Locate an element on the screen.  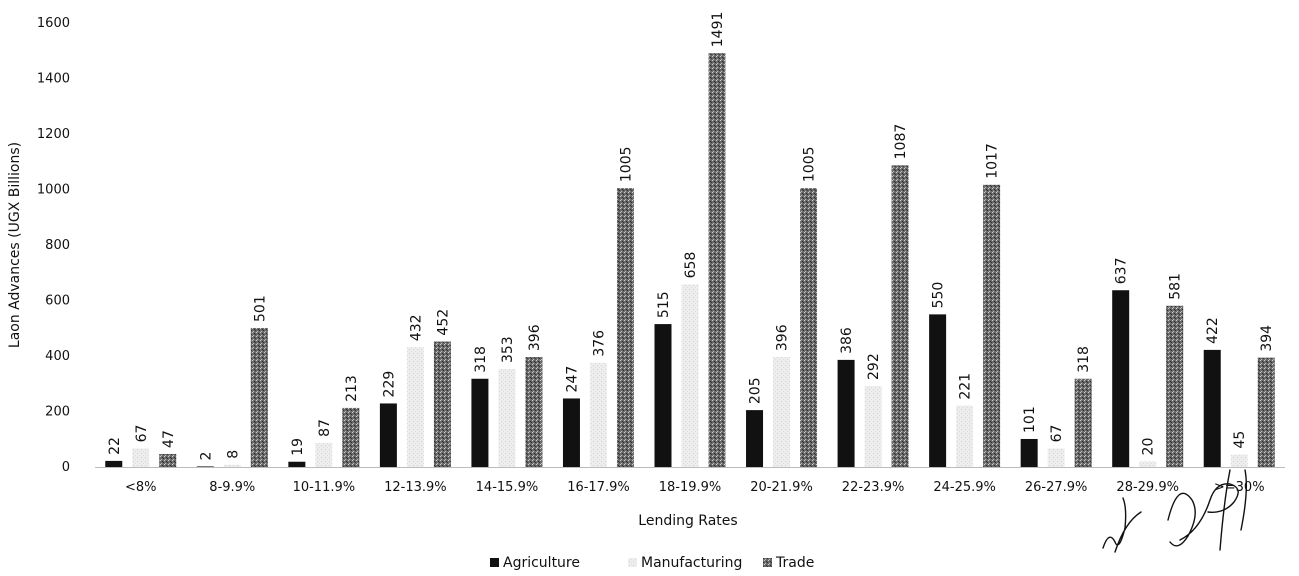
x-tick-label: 20-21.9% is located at coordinates (781, 487).